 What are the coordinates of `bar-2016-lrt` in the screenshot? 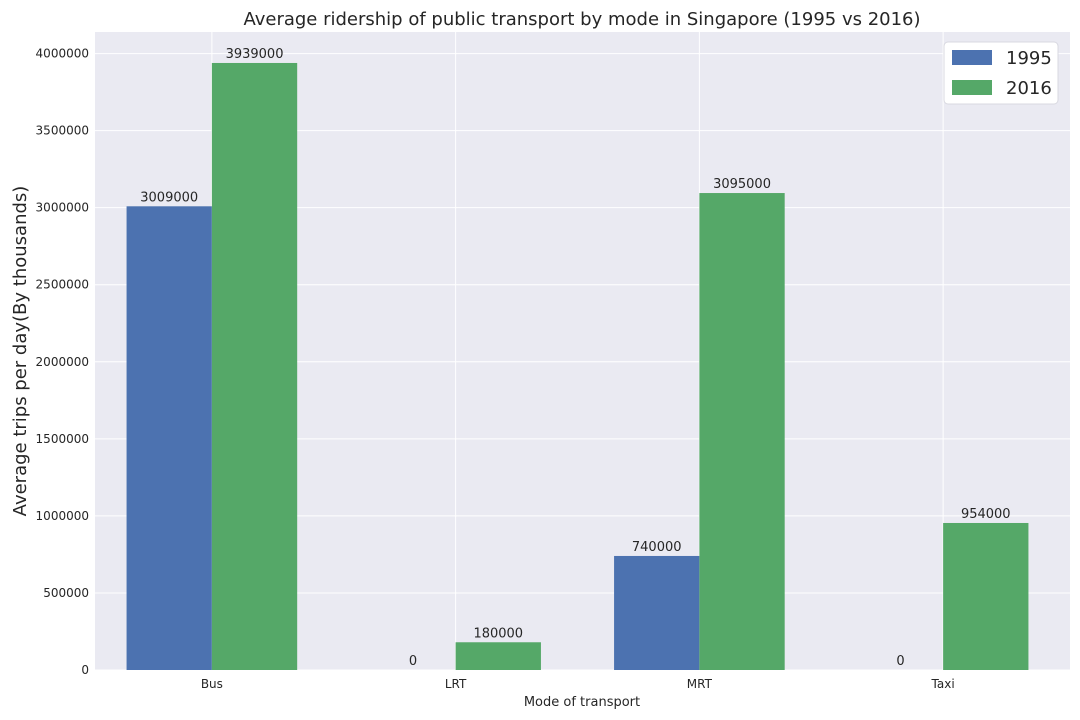 It's located at (498, 656).